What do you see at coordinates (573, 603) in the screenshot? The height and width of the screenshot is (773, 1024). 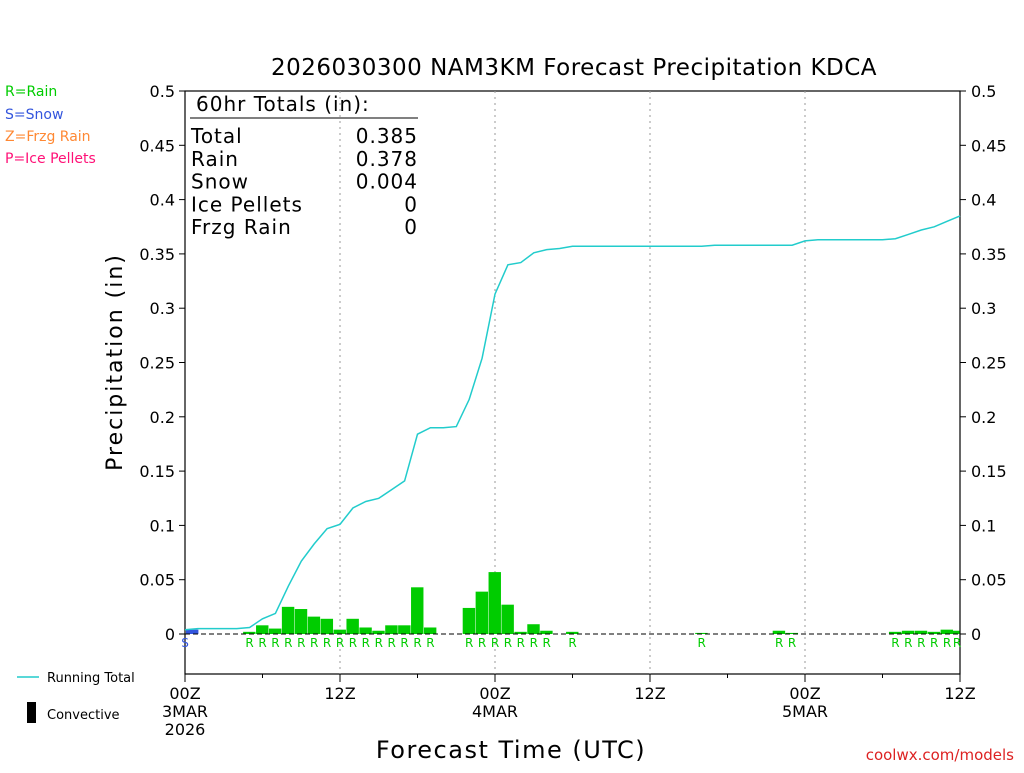 I see `hourly-precip-bars` at bounding box center [573, 603].